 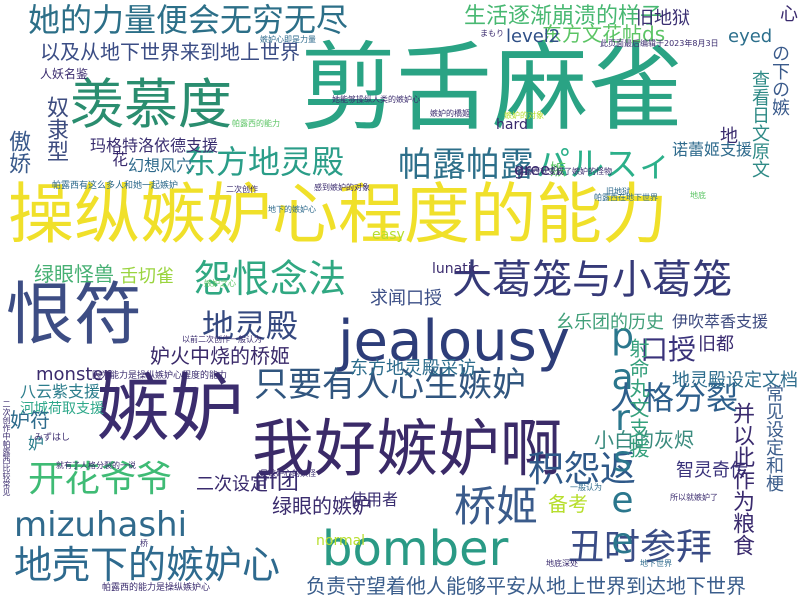 I want to click on cloud-word-w30: eyed, so click(x=750, y=36).